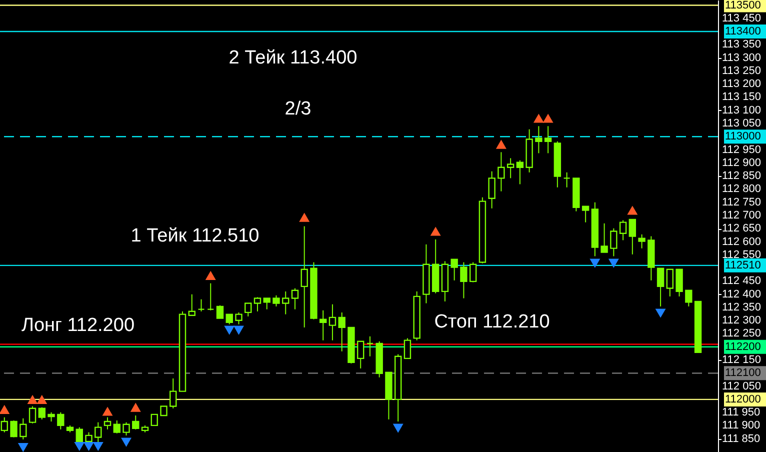 The width and height of the screenshot is (766, 452). What do you see at coordinates (743, 399) in the screenshot?
I see `ref-line-label: 112000` at bounding box center [743, 399].